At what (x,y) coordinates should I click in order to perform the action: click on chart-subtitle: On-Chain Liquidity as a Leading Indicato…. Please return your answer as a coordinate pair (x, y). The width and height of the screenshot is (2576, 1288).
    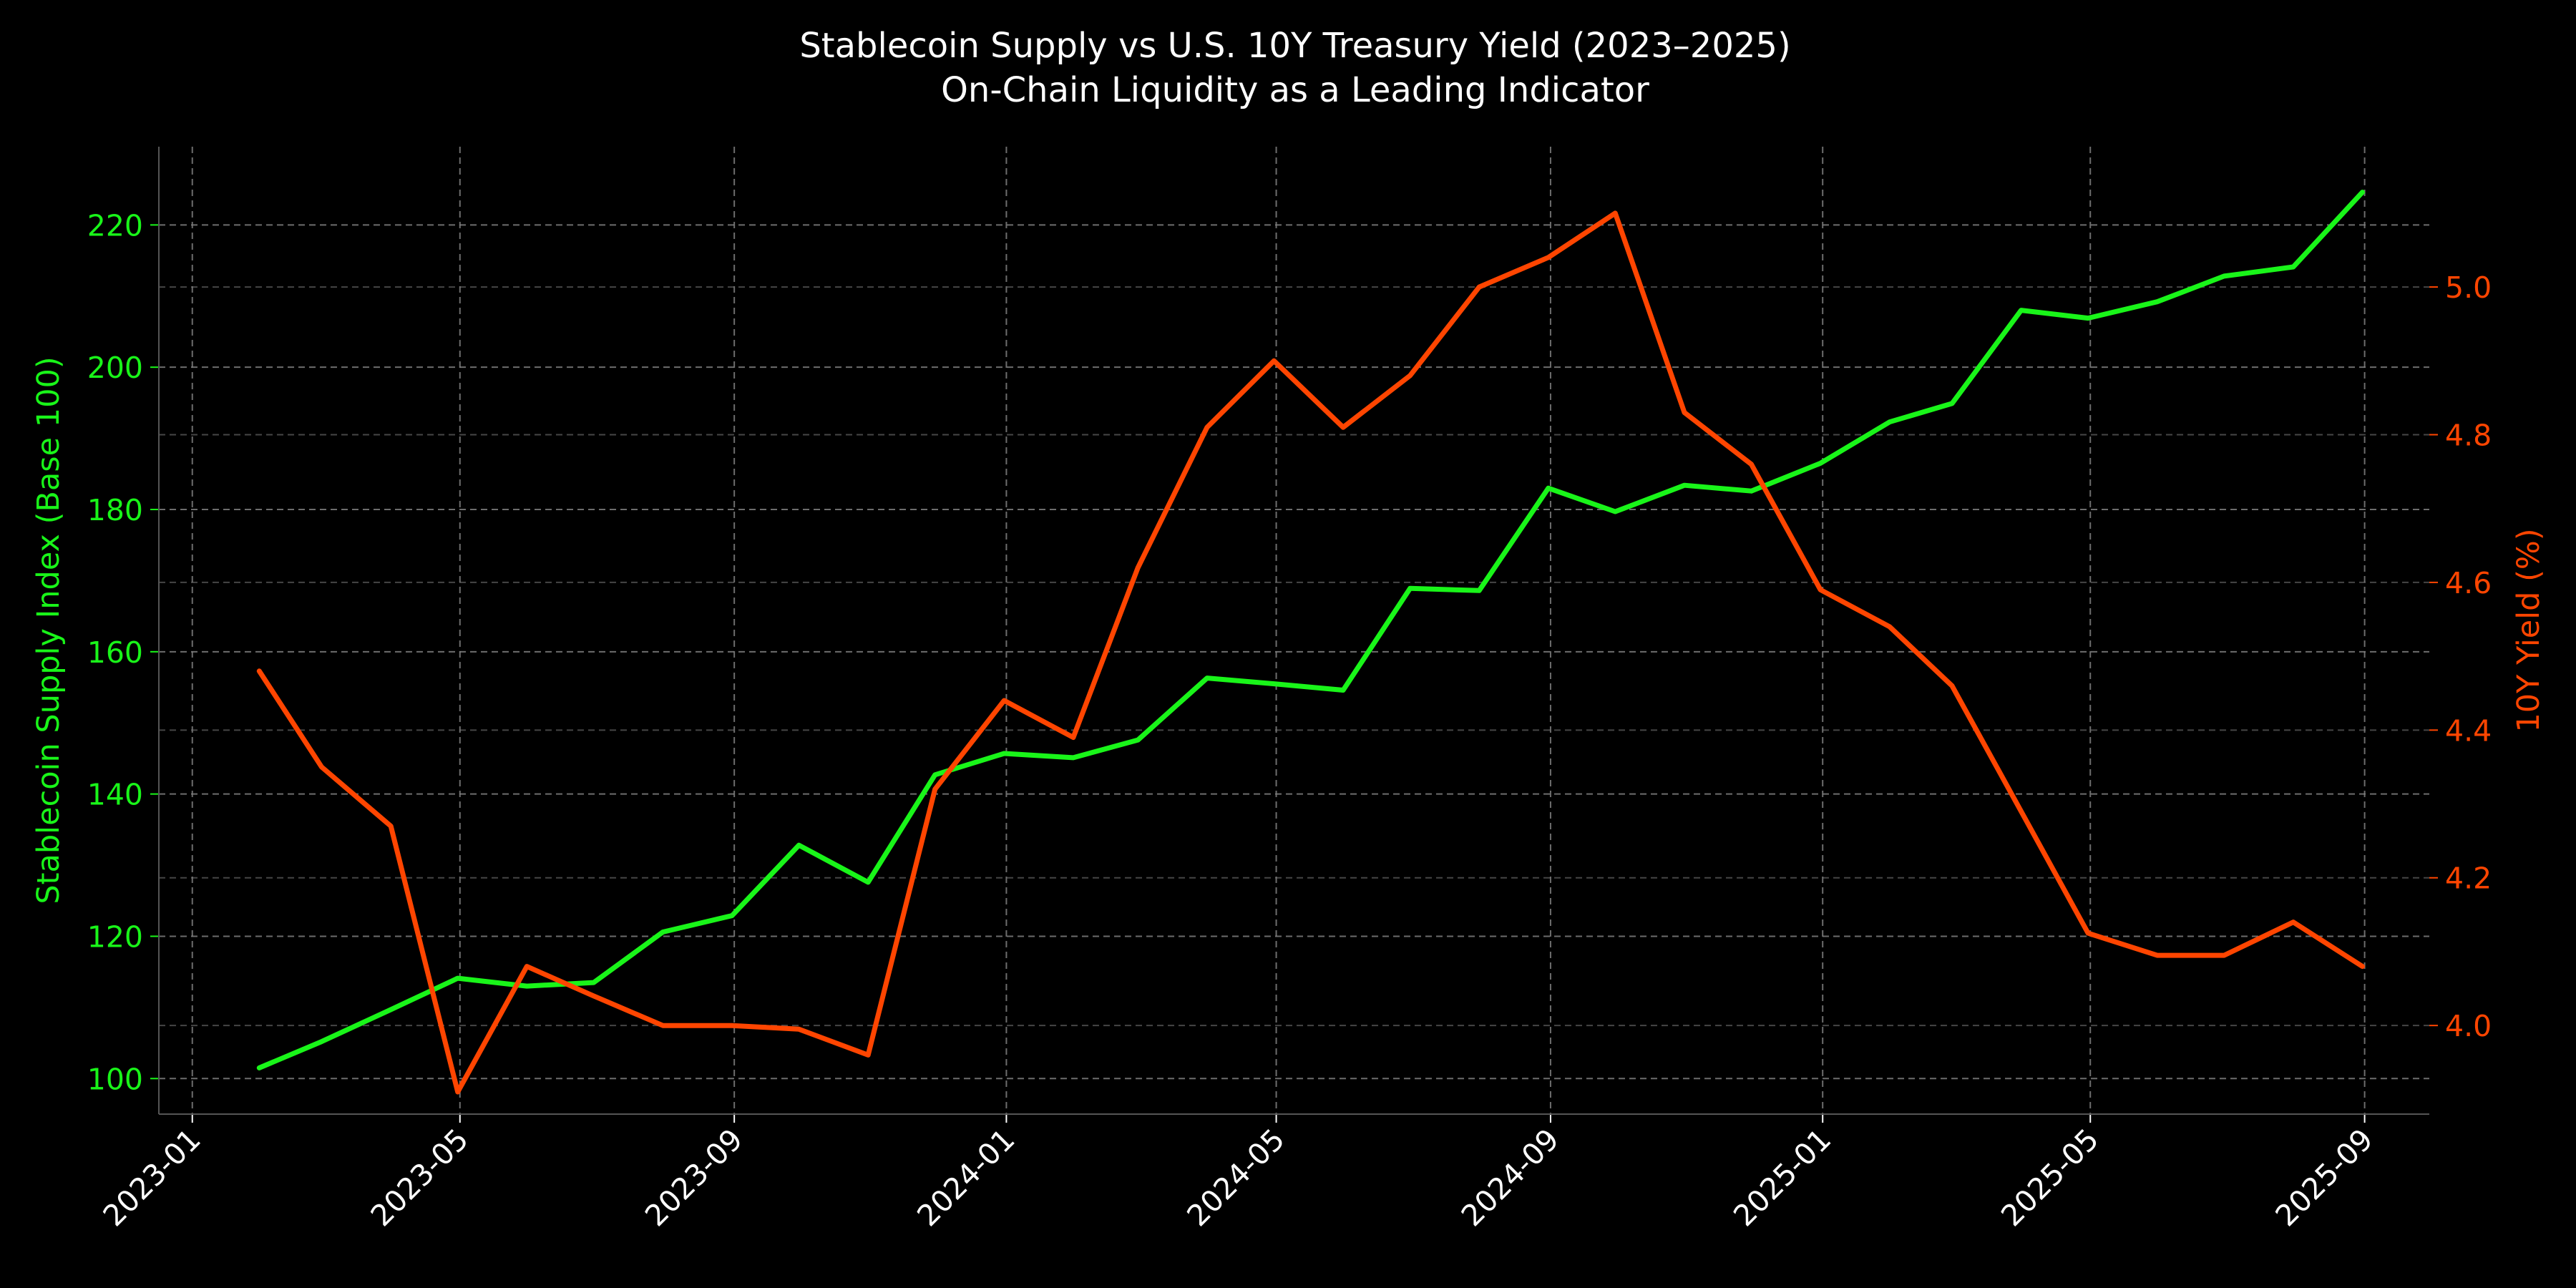
    Looking at the image, I should click on (1295, 90).